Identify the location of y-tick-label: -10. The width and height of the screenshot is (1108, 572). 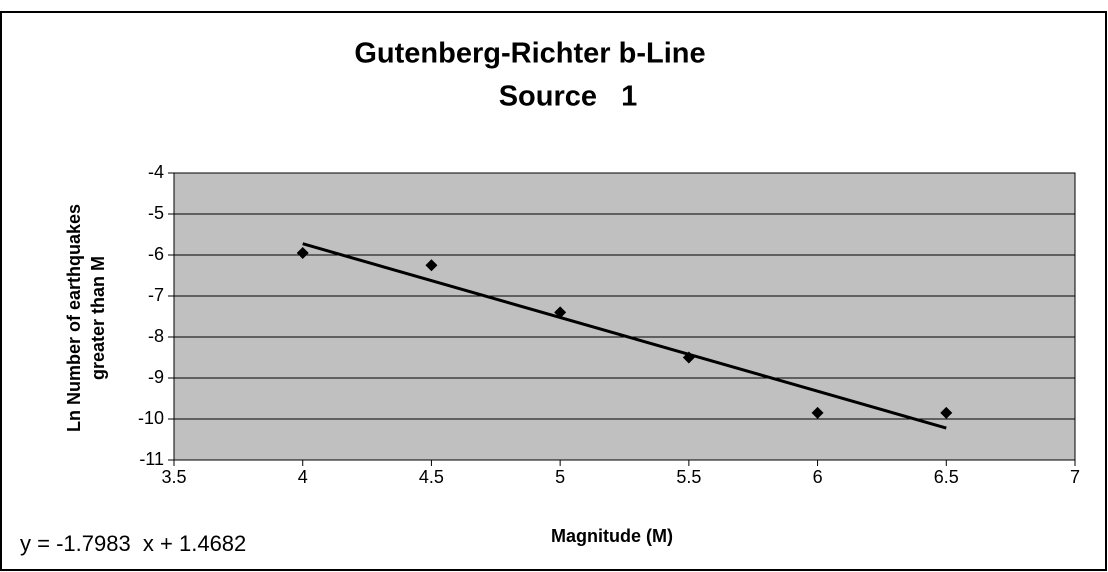
(151, 418).